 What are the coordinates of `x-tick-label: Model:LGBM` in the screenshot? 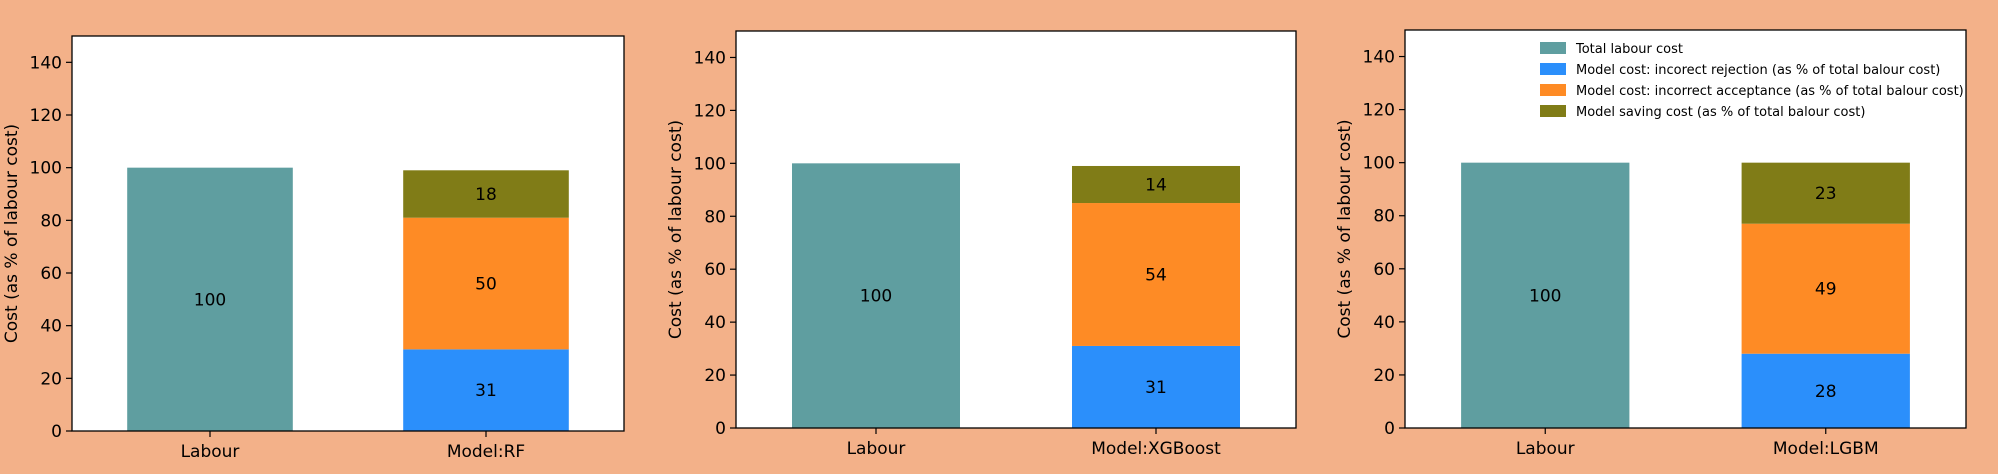 It's located at (1826, 449).